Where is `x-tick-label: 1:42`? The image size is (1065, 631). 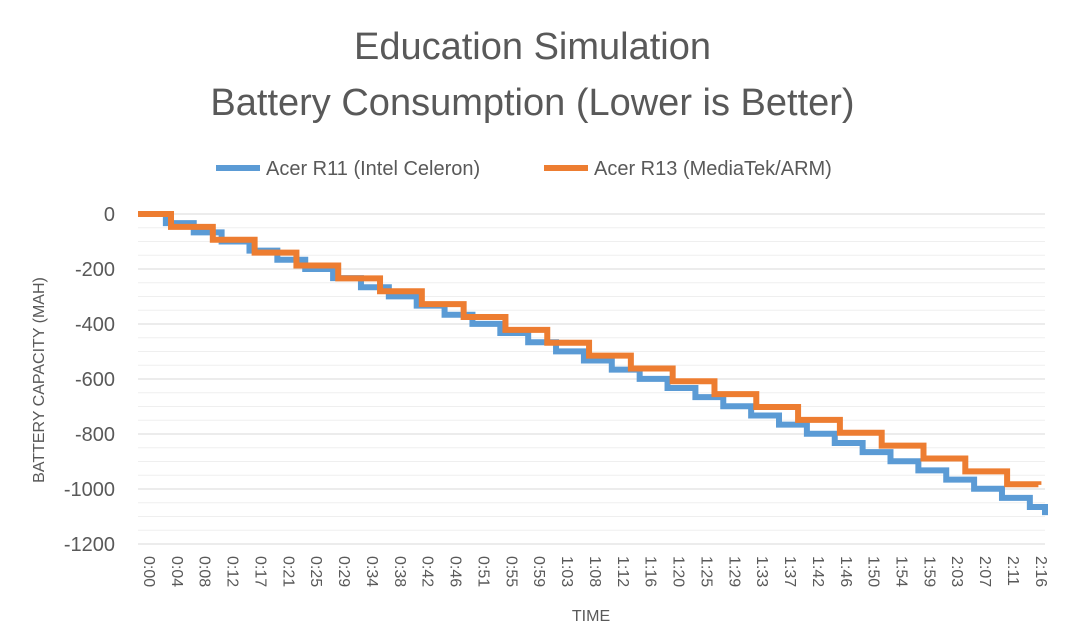
x-tick-label: 1:42 is located at coordinates (817, 571).